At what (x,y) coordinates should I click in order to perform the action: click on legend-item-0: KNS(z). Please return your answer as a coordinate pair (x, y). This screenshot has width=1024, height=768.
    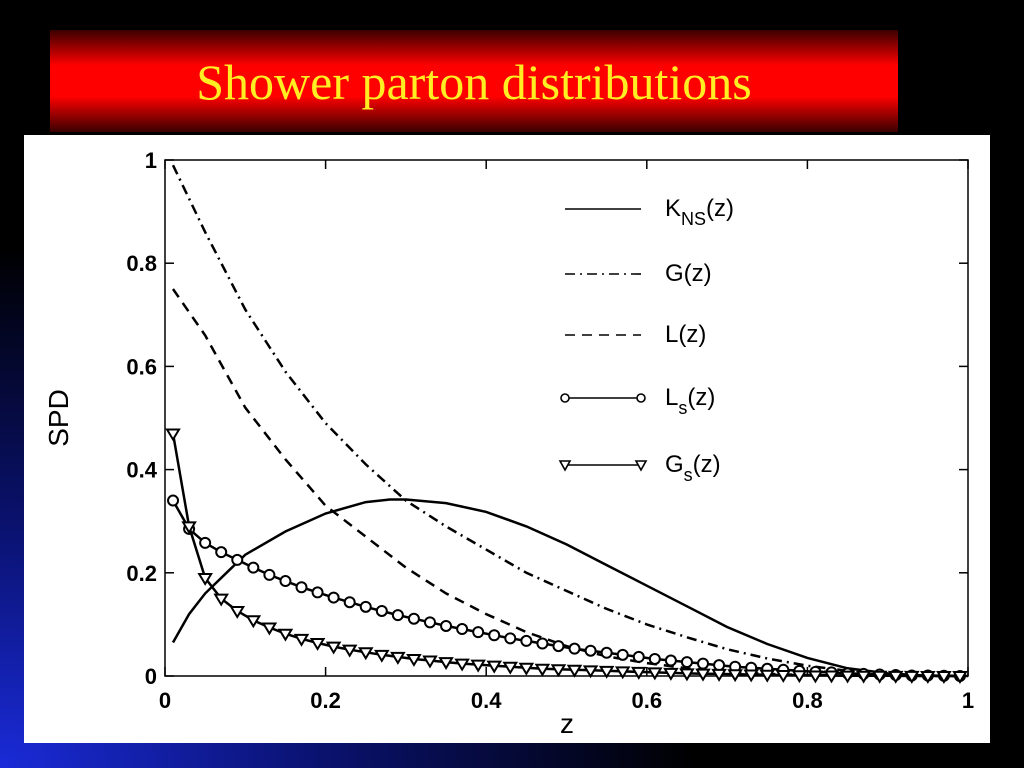
    Looking at the image, I should click on (649, 212).